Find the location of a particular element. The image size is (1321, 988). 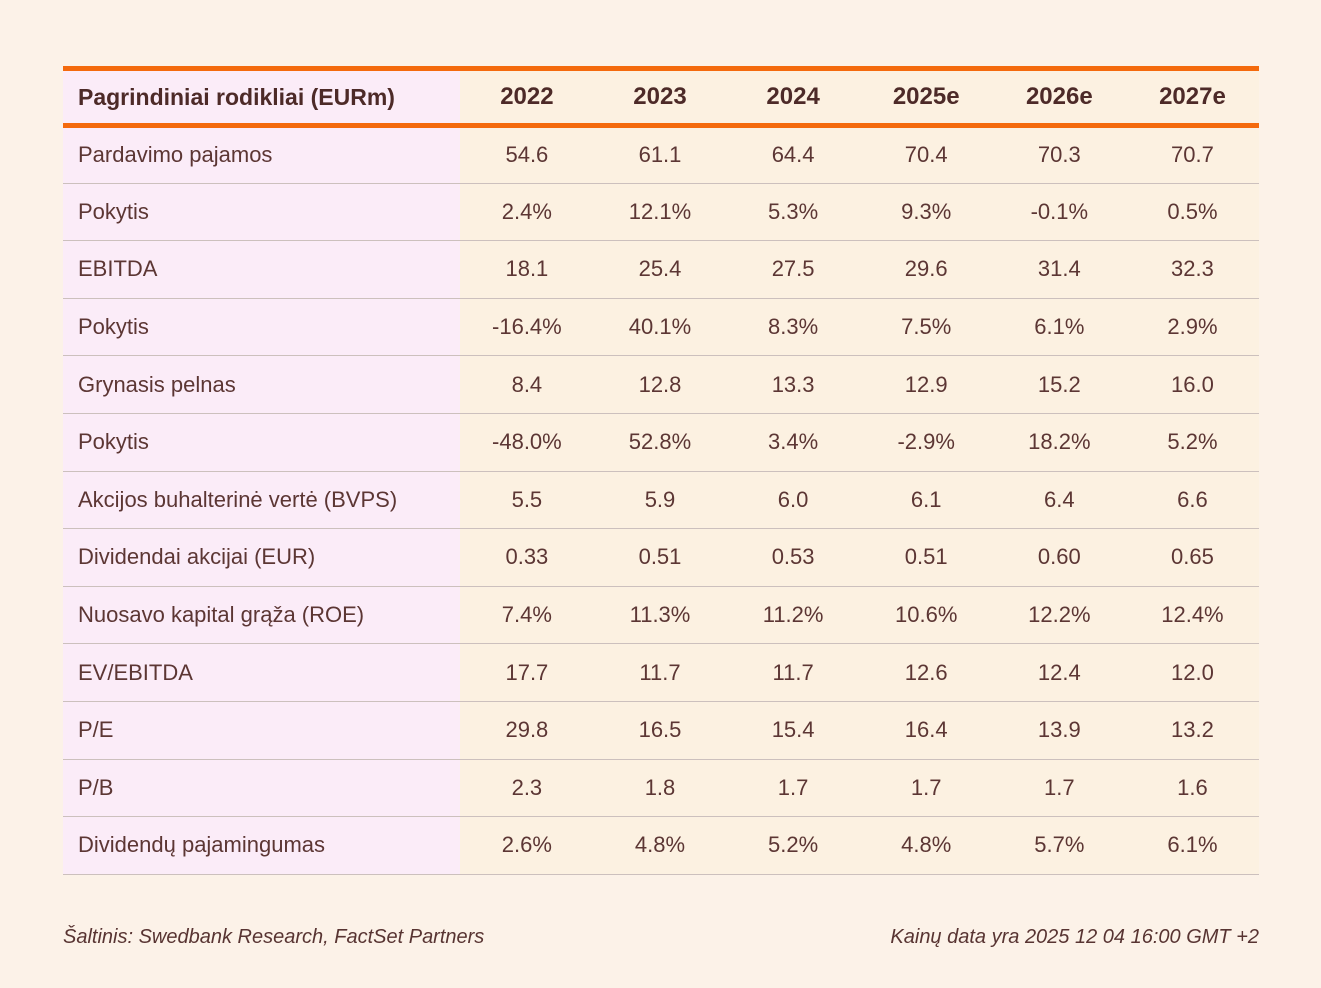

value-cell: 13.9 is located at coordinates (1059, 730).